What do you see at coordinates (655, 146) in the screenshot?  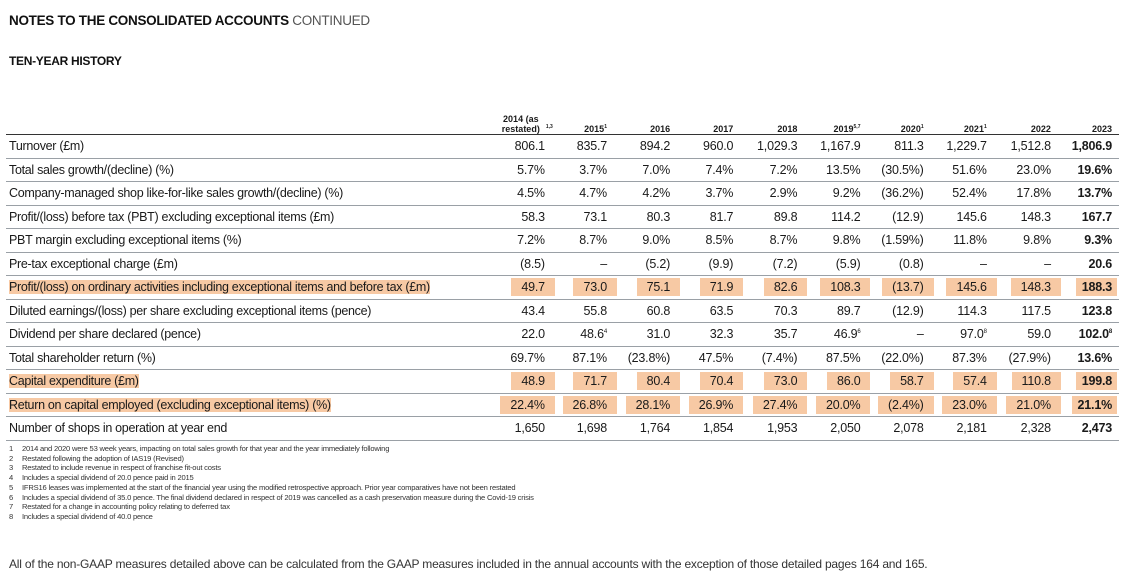 I see `cell-value: 894.2` at bounding box center [655, 146].